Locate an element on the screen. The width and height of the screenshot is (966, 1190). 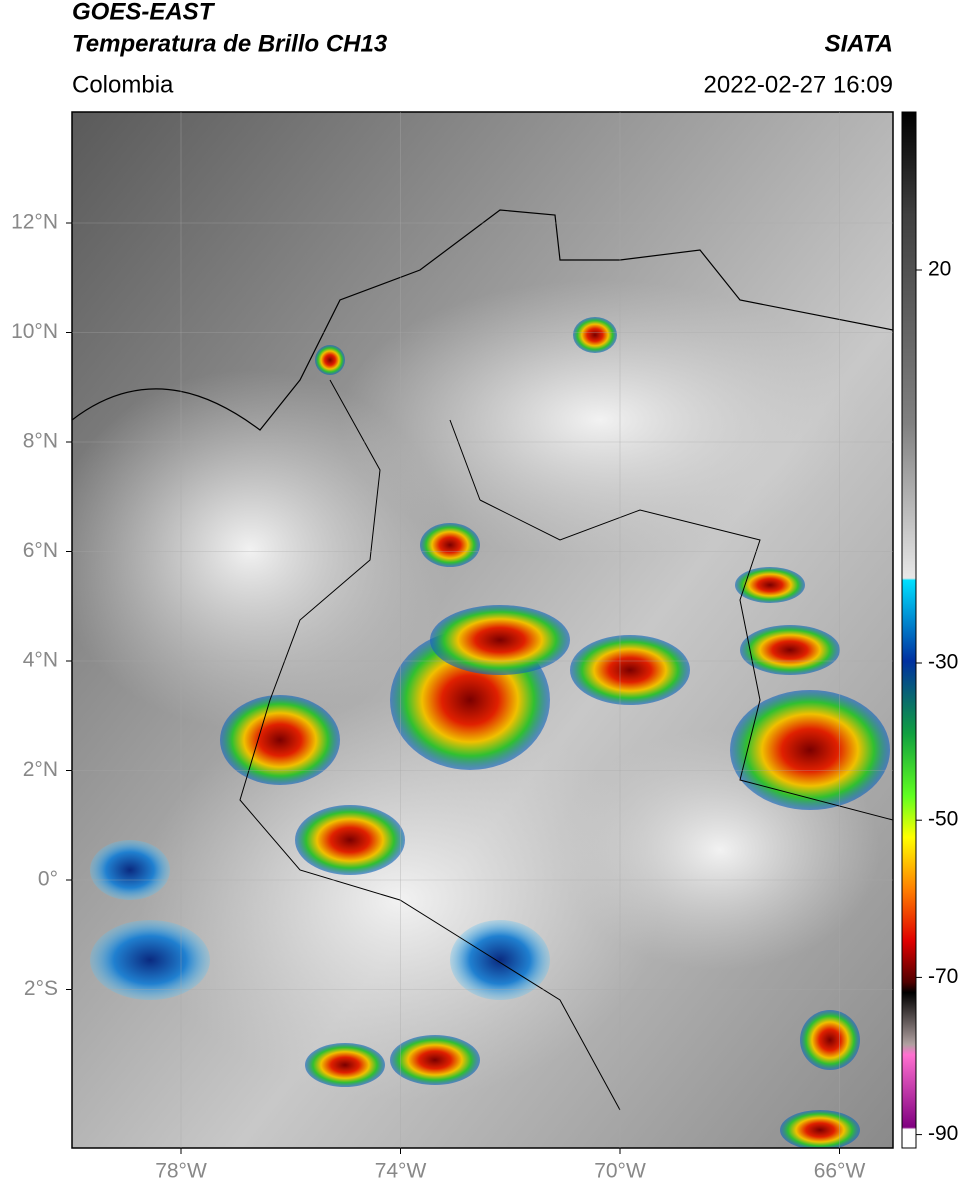
colorbar-label: -90 is located at coordinates (943, 1133).